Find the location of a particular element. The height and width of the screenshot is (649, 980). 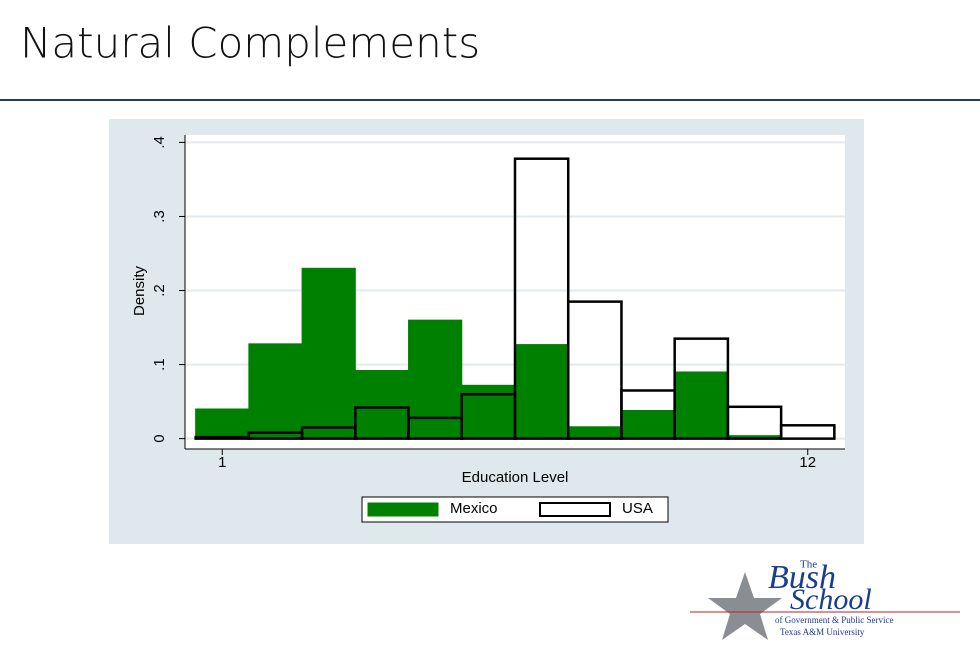

y-tick-label: .4 is located at coordinates (159, 142).